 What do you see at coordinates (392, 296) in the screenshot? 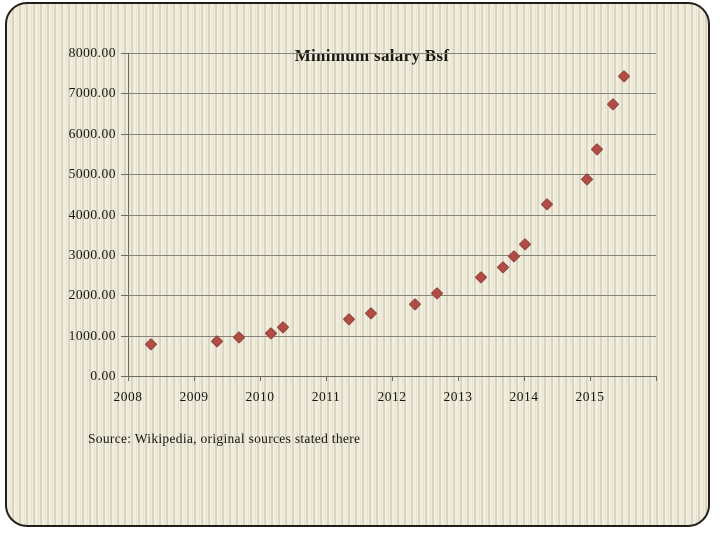
I see `gridline-y-2000` at bounding box center [392, 296].